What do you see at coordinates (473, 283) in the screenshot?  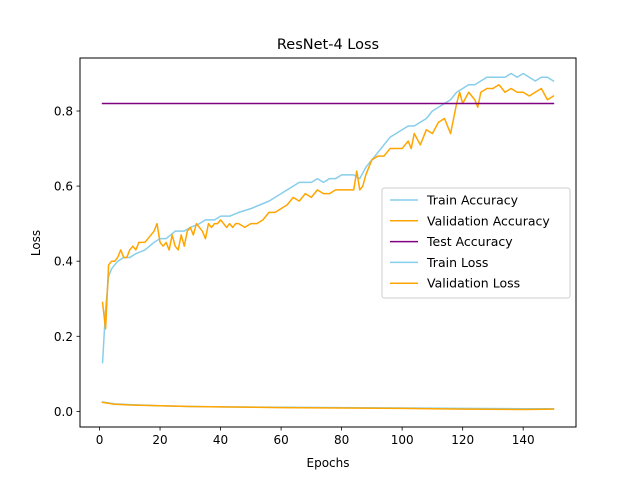 I see `legend-label-validation-loss: Validation Loss` at bounding box center [473, 283].